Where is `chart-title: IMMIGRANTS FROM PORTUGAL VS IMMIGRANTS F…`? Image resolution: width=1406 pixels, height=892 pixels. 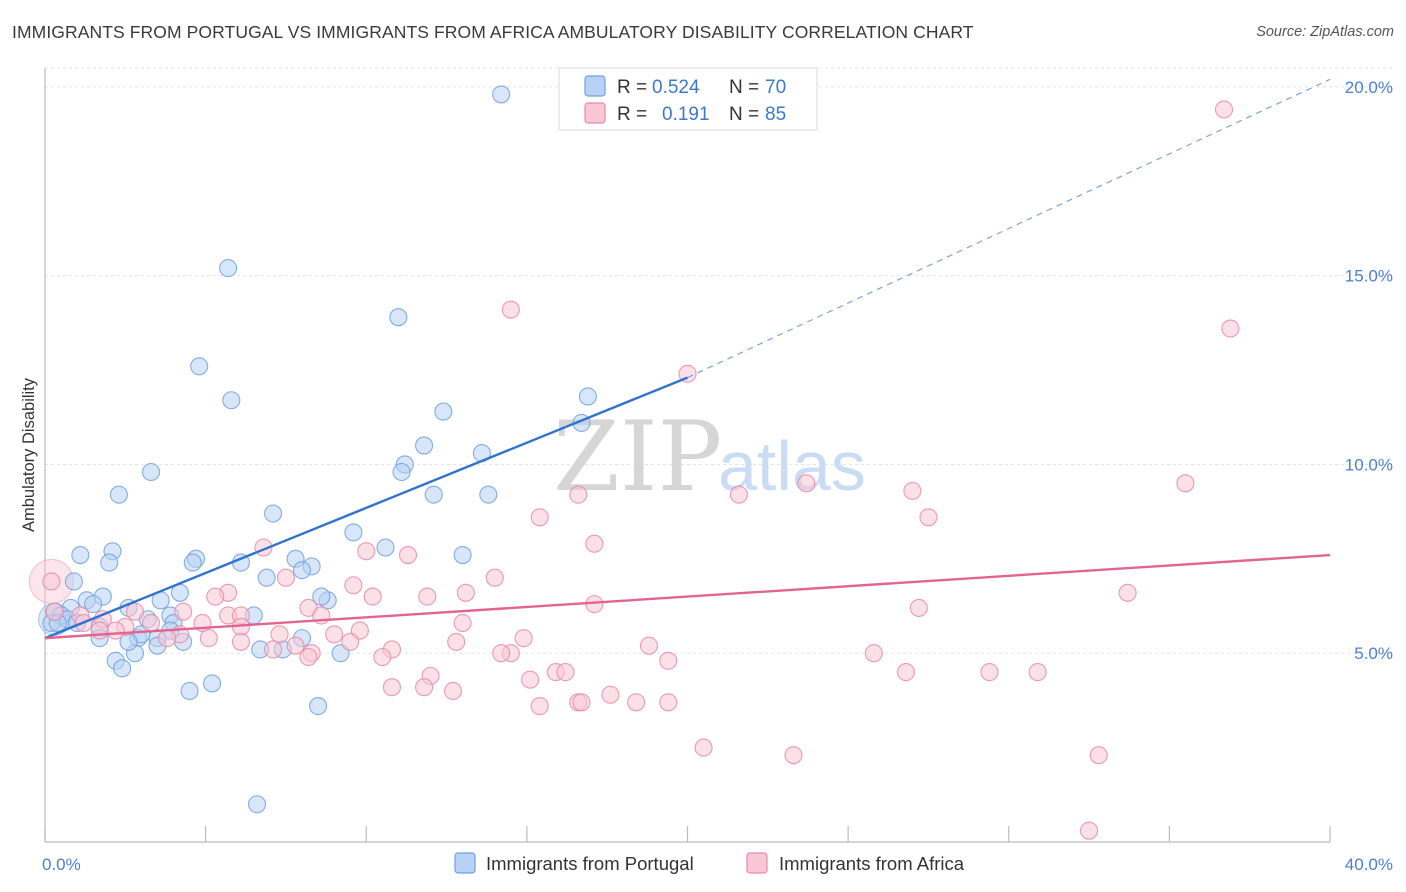 chart-title: IMMIGRANTS FROM PORTUGAL VS IMMIGRANTS F… is located at coordinates (493, 32).